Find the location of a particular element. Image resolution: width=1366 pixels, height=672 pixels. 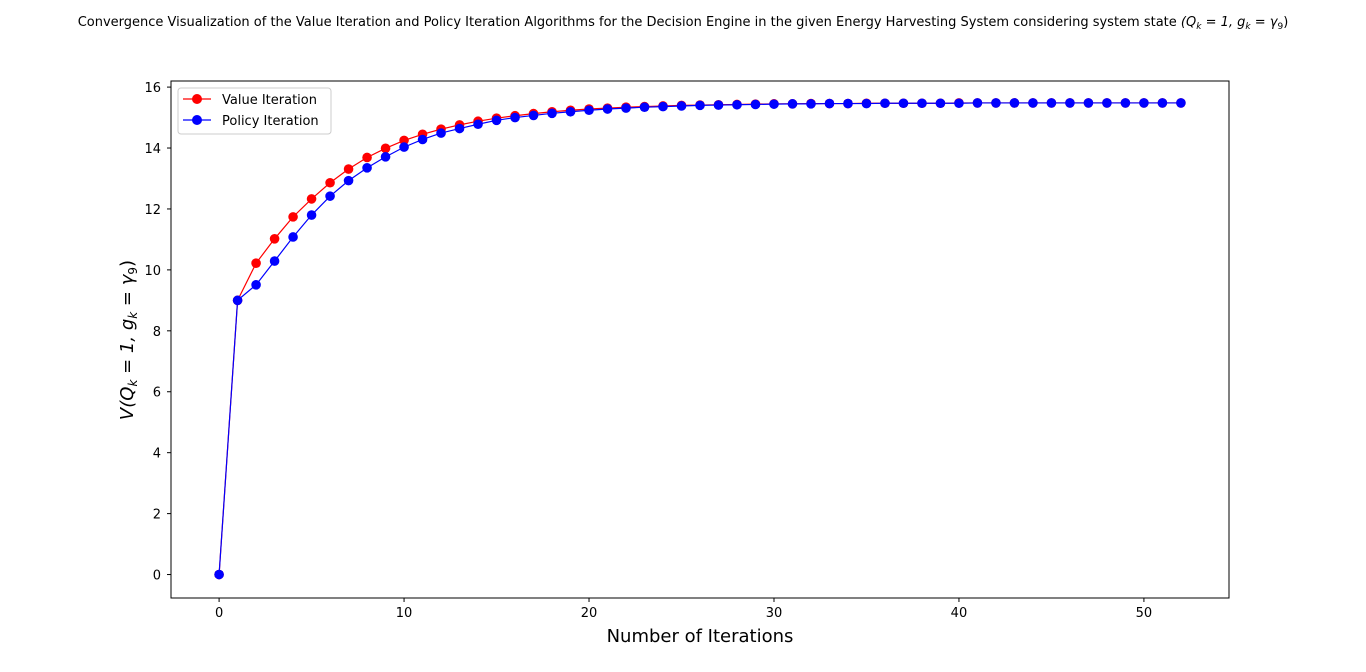

y-tick-label: 8 is located at coordinates (157, 332).